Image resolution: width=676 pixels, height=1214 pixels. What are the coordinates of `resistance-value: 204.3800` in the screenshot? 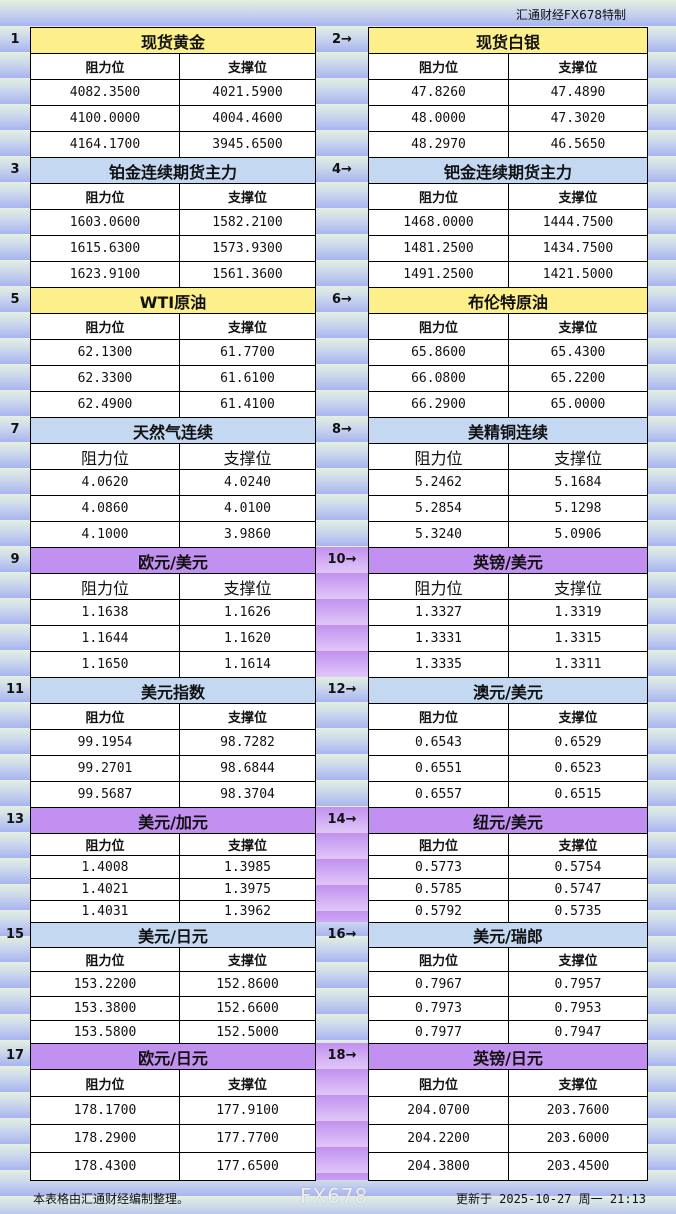 It's located at (438, 1166).